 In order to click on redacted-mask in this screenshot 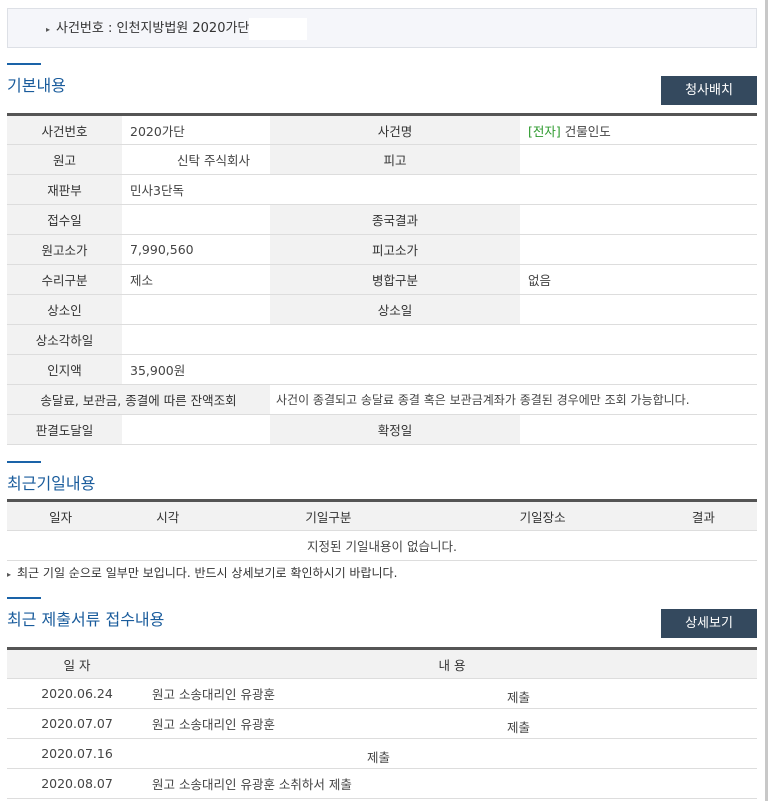, I will do `click(278, 28)`.